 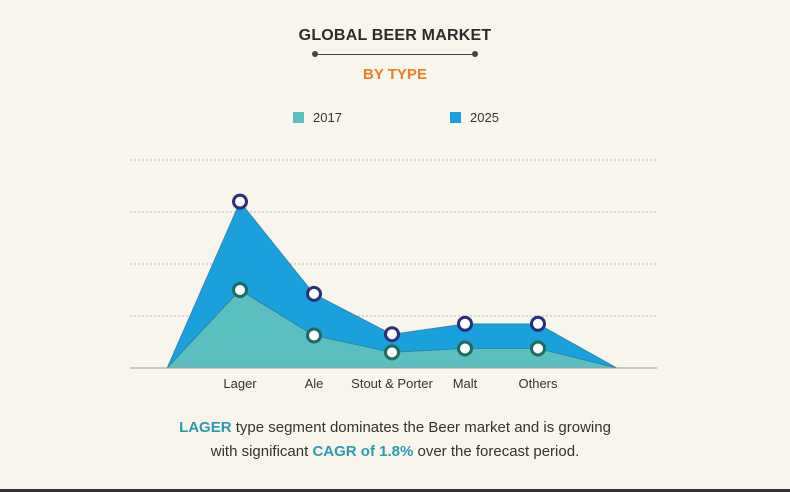 What do you see at coordinates (395, 54) in the screenshot?
I see `title-divider` at bounding box center [395, 54].